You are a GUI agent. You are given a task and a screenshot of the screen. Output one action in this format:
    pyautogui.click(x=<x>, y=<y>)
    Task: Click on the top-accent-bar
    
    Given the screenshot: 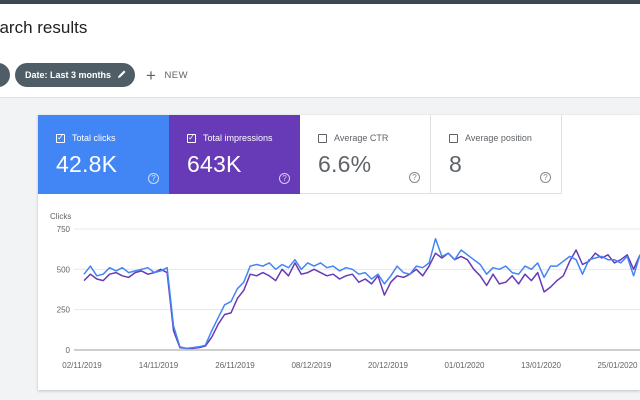 What is the action you would take?
    pyautogui.click(x=320, y=2)
    